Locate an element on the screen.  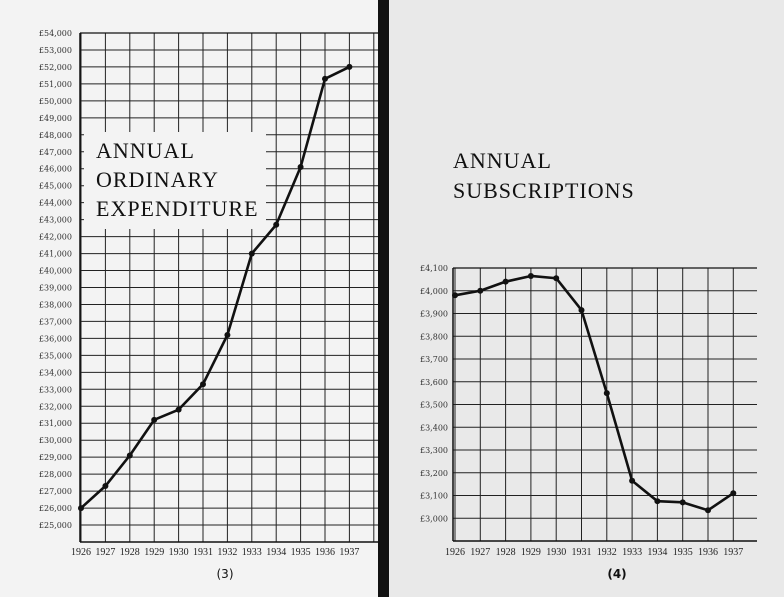
y-tick-label: £54,000 is located at coordinates (55, 33).